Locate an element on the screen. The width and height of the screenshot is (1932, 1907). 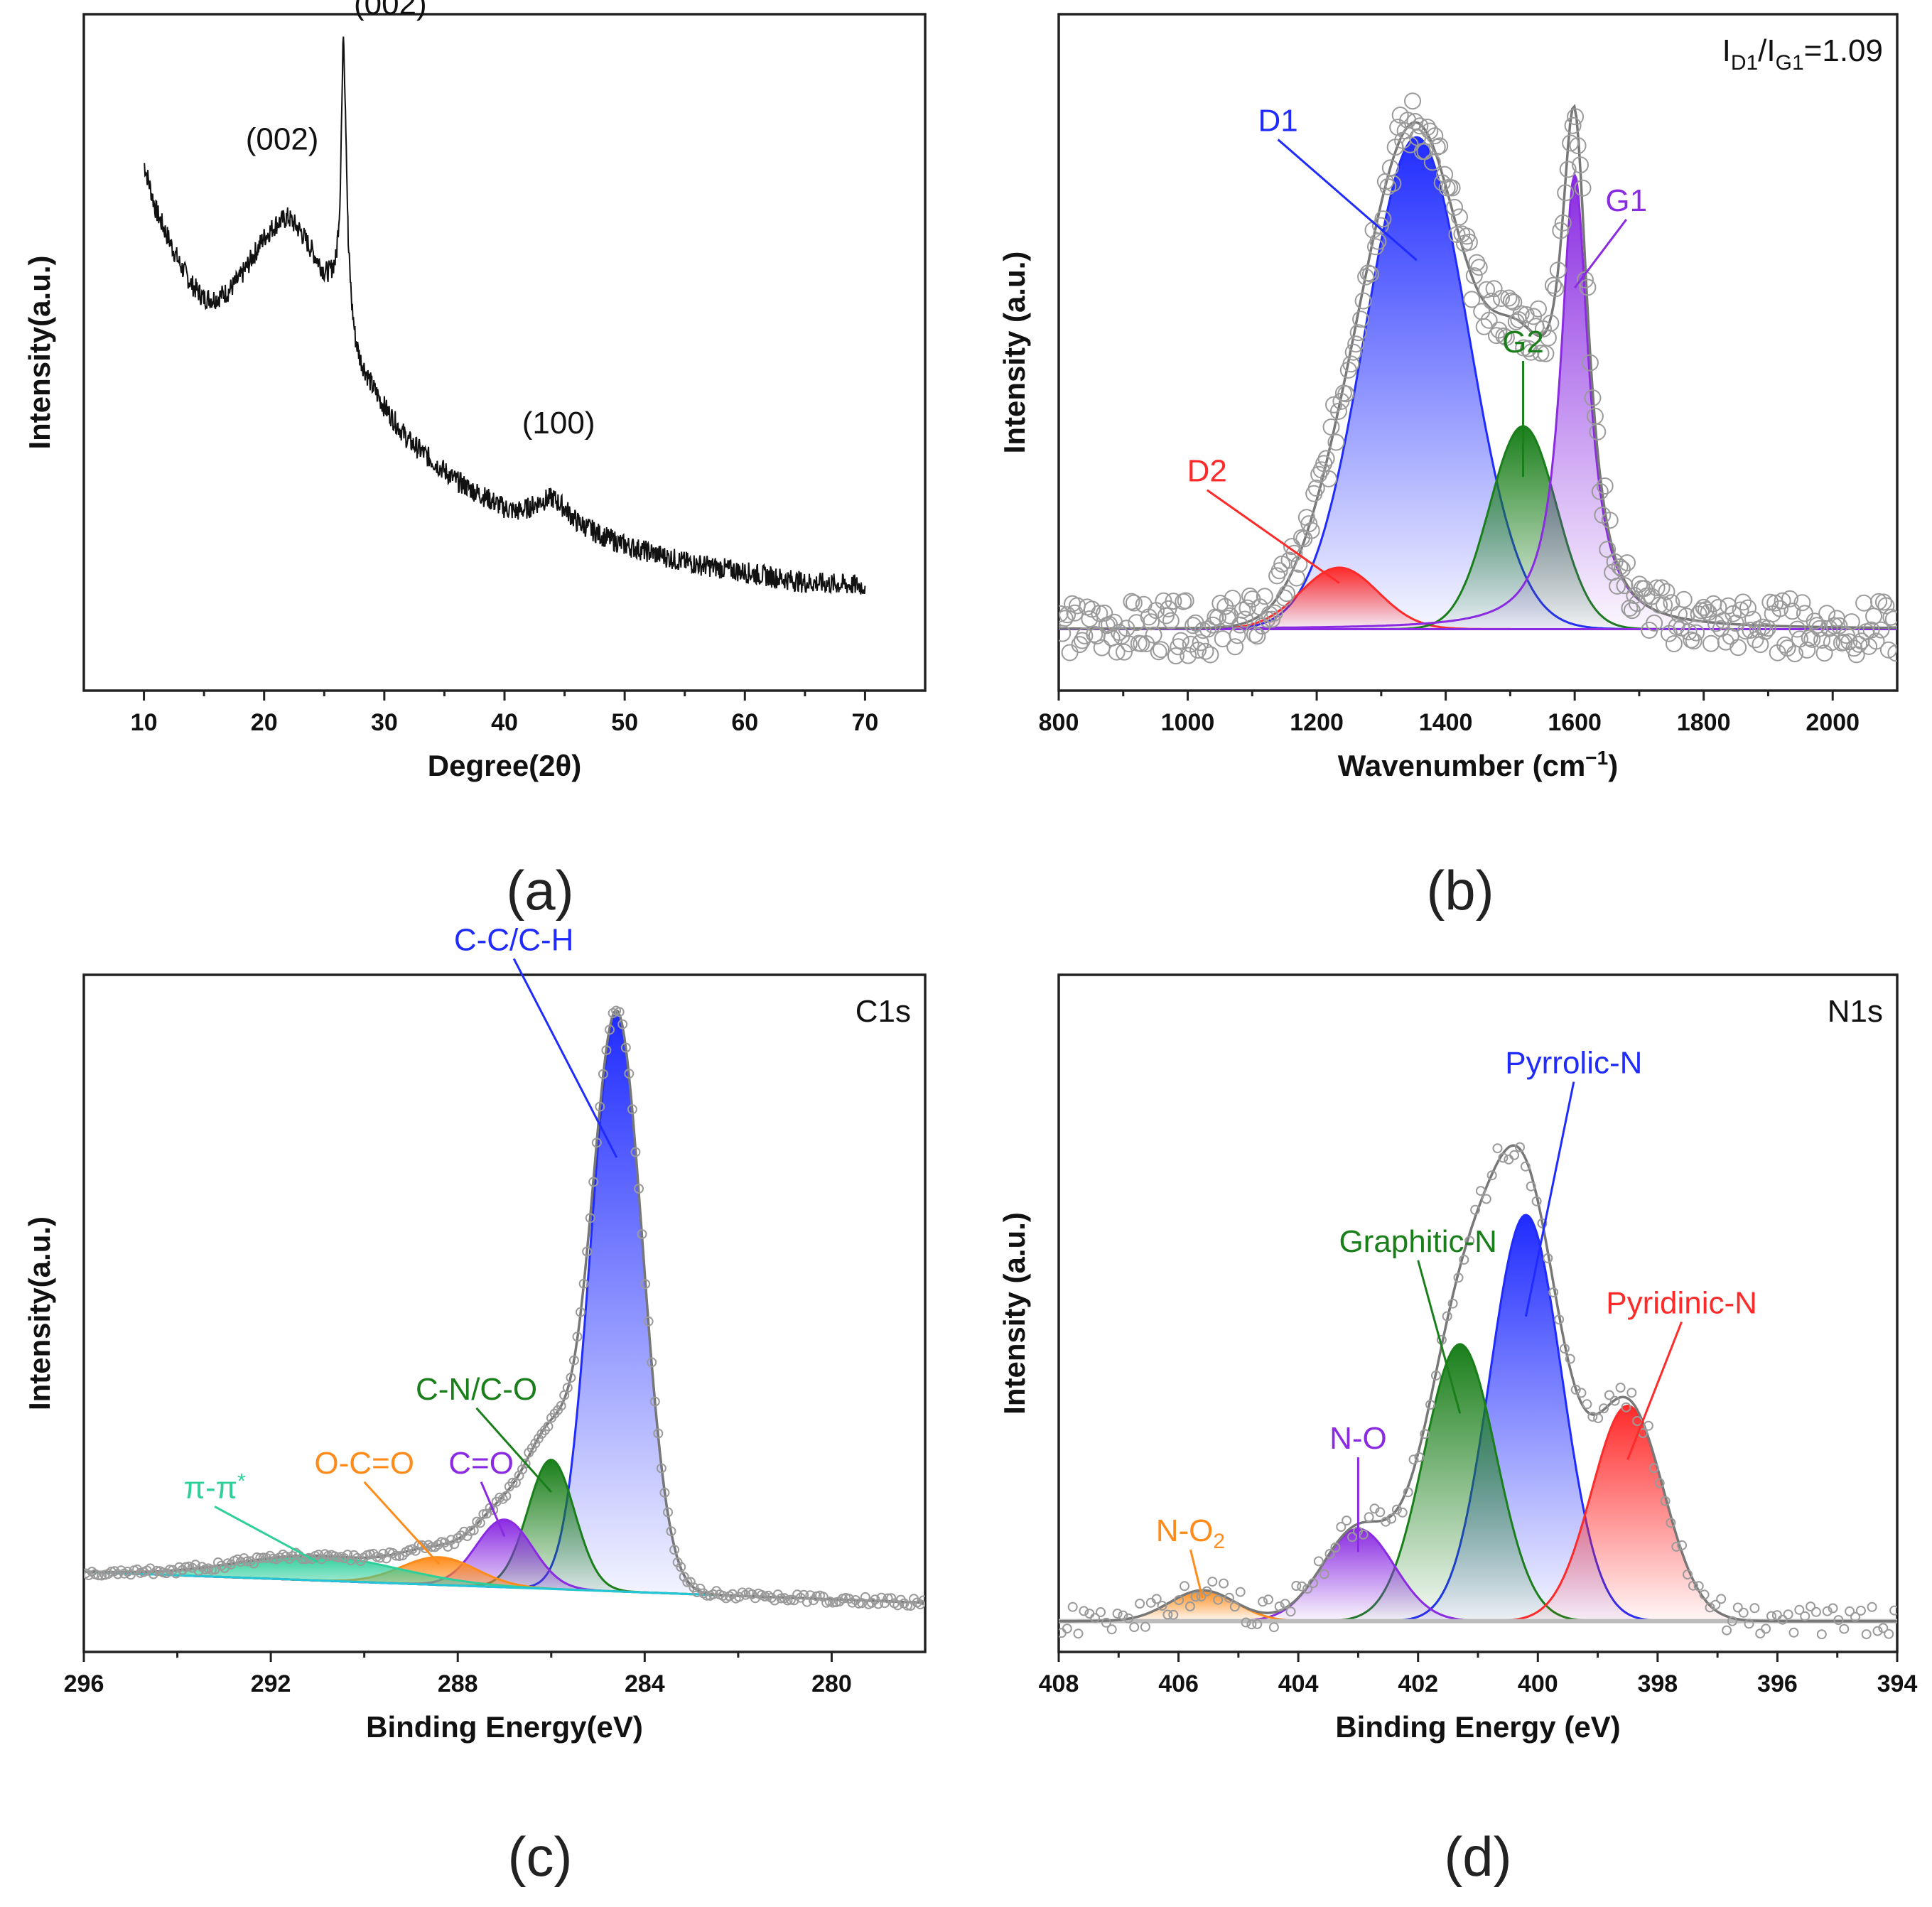
x-tick-label: 284 is located at coordinates (645, 1684).